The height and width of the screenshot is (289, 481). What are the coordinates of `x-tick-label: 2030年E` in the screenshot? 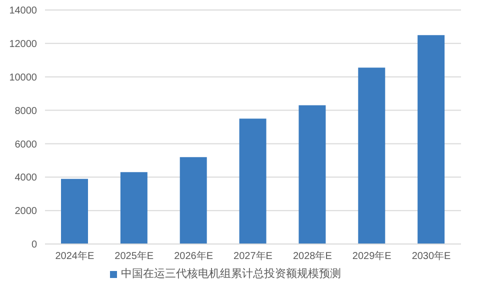 It's located at (432, 256).